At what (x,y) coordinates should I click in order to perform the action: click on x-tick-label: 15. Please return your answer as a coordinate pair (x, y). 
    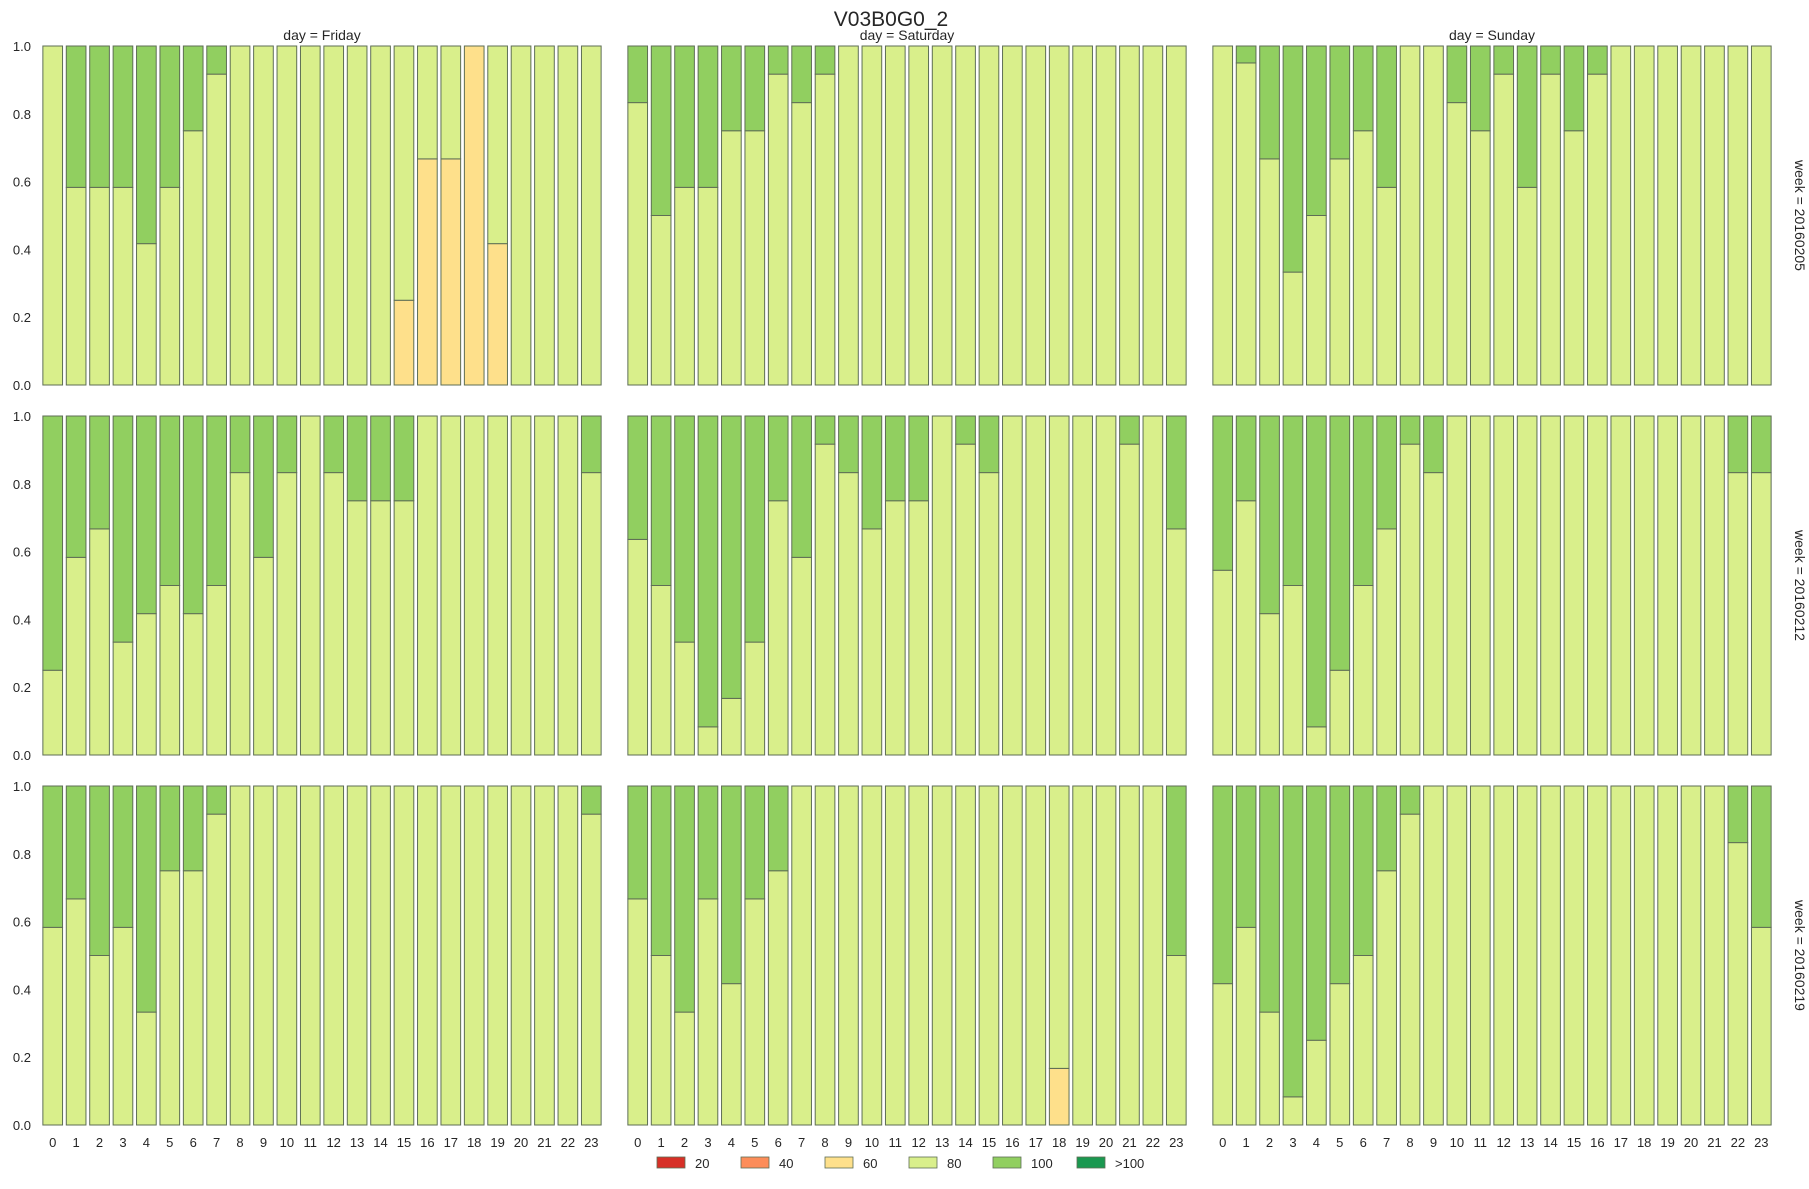
    Looking at the image, I should click on (1574, 1142).